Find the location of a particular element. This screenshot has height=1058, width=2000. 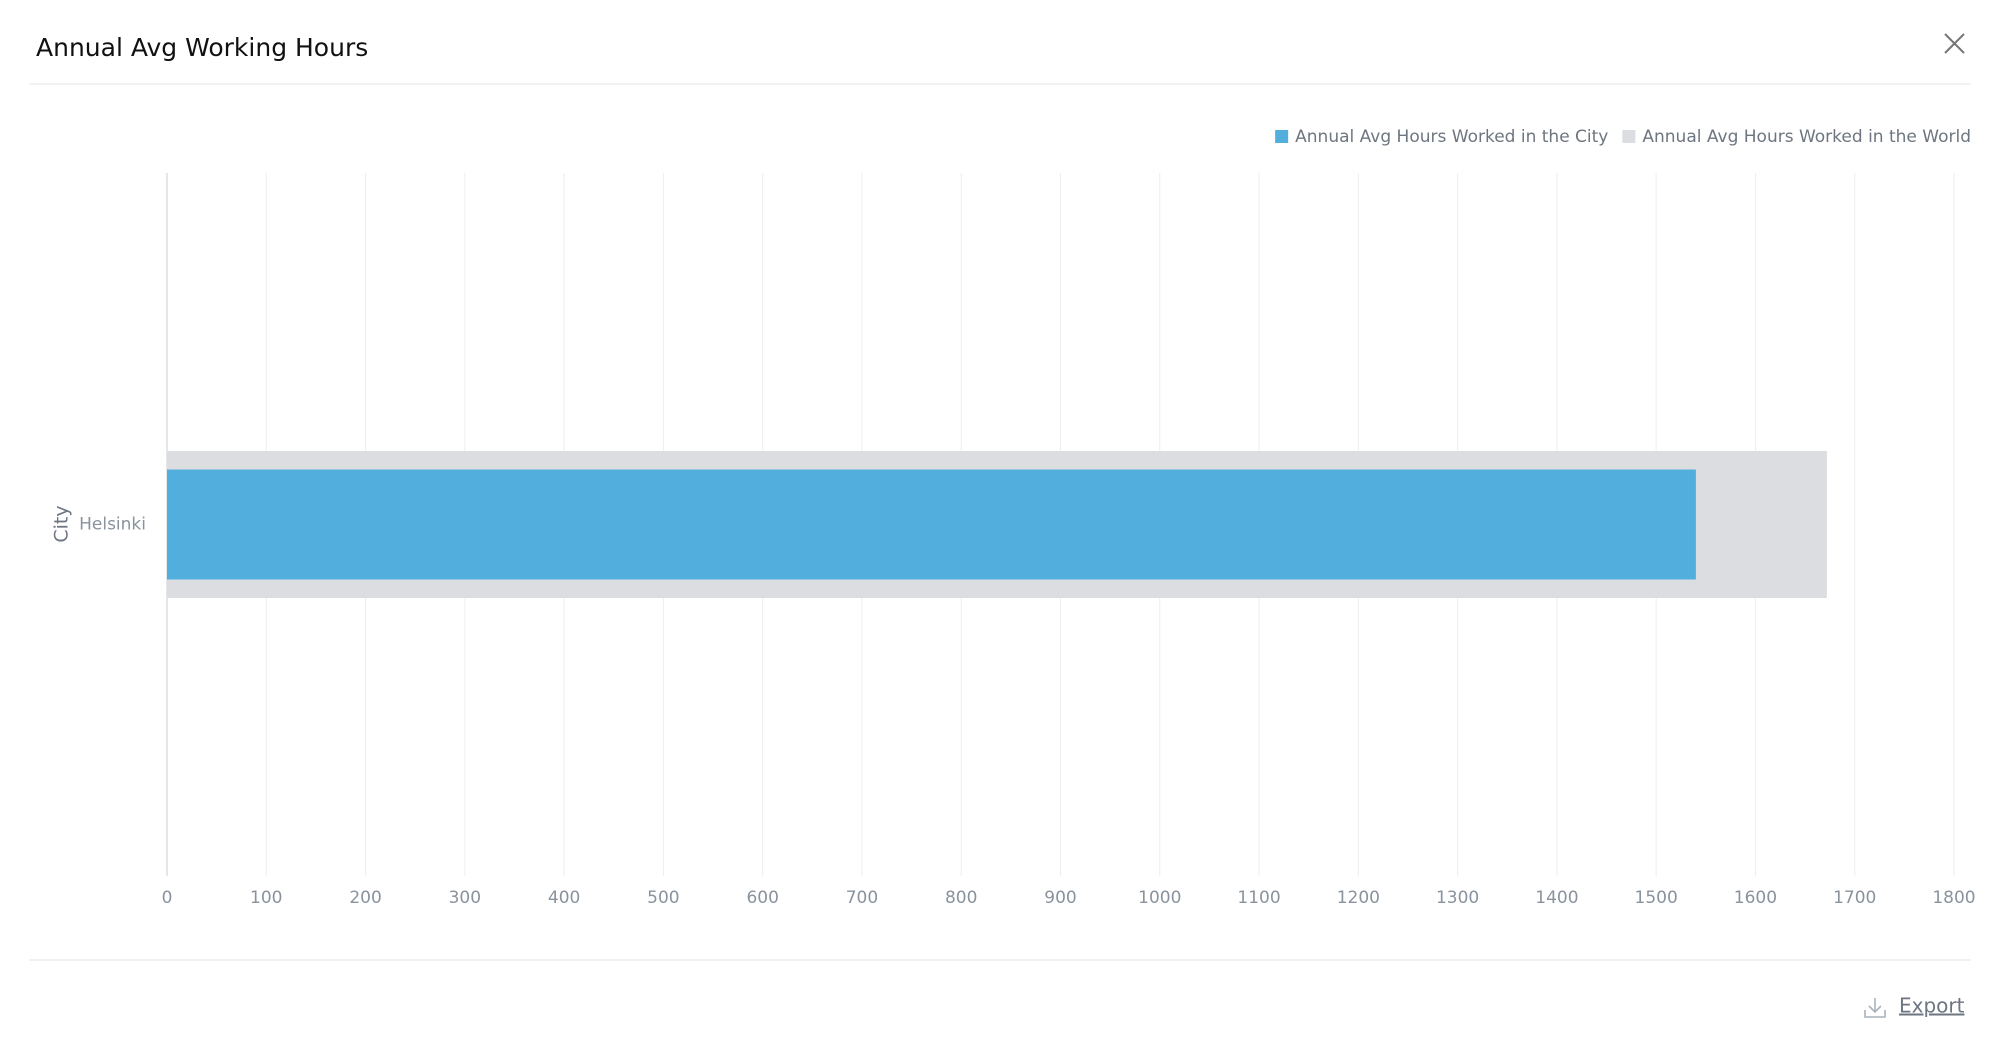

x-tick-label: 1100 is located at coordinates (1258, 898).